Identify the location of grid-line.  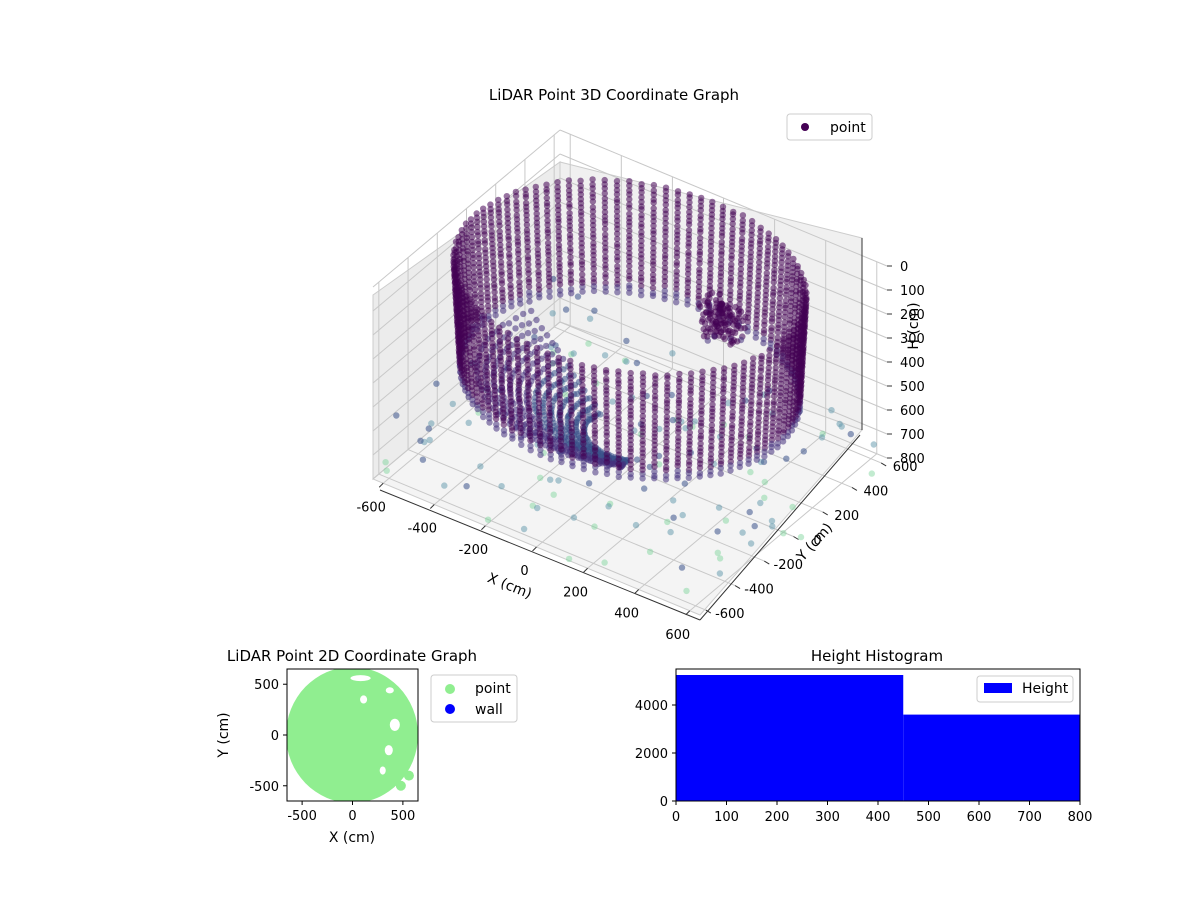
(466, 208).